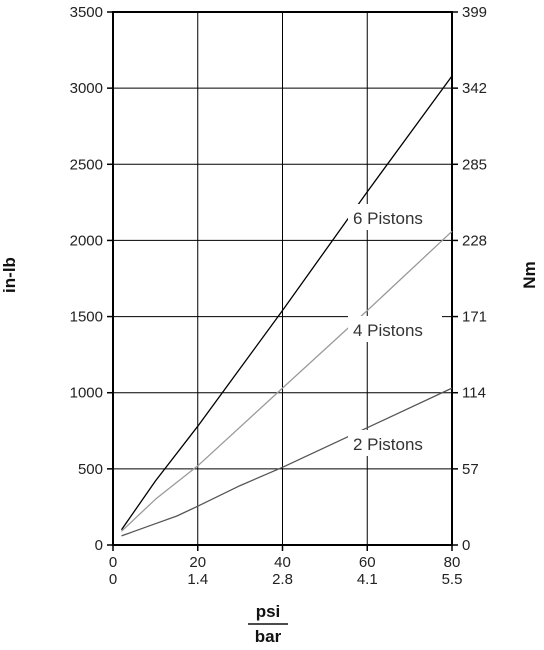  I want to click on x-axis-title-psi: psi, so click(268, 611).